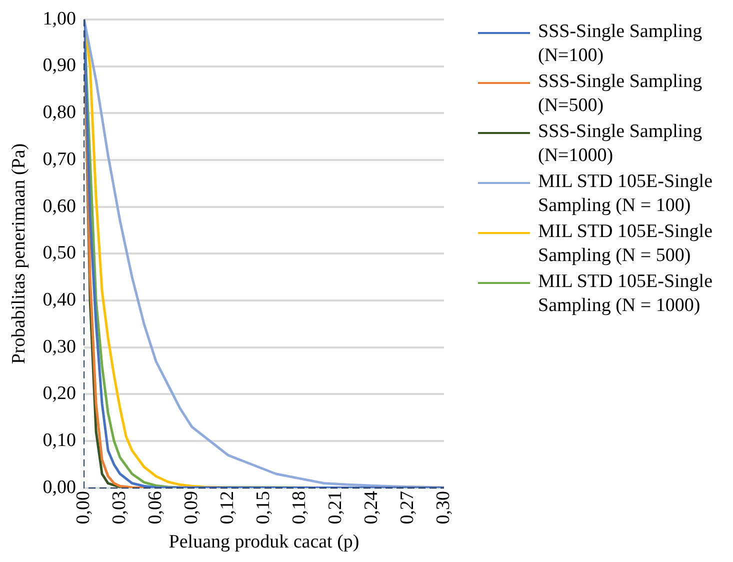 Image resolution: width=733 pixels, height=562 pixels. I want to click on legend-label: SSS-Single Sampling (N=1000), so click(621, 144).